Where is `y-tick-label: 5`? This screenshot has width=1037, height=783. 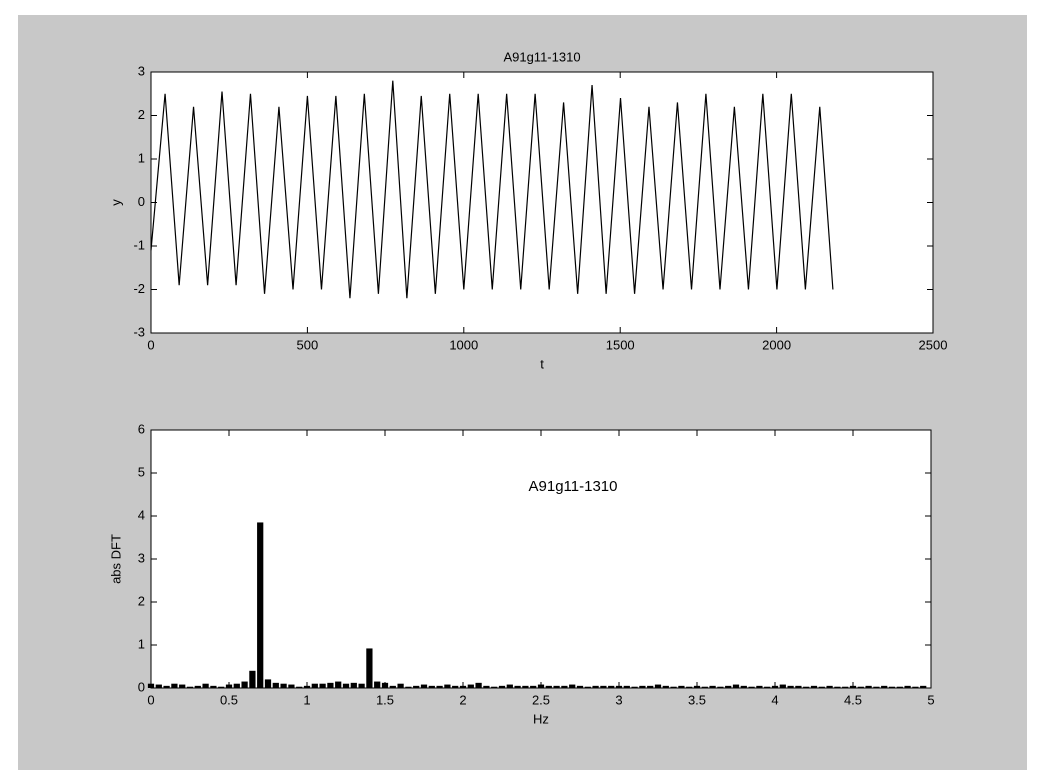
y-tick-label: 5 is located at coordinates (141, 471).